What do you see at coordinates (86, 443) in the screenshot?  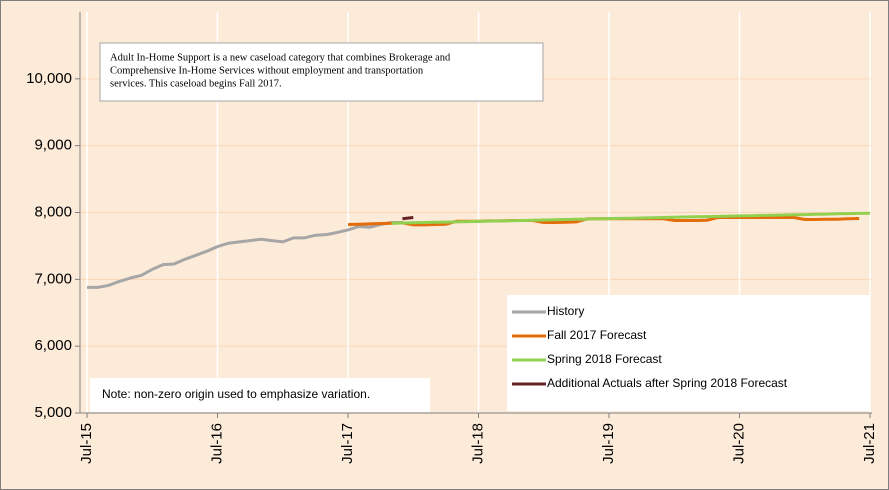 I see `x-tick-label: Jul-15` at bounding box center [86, 443].